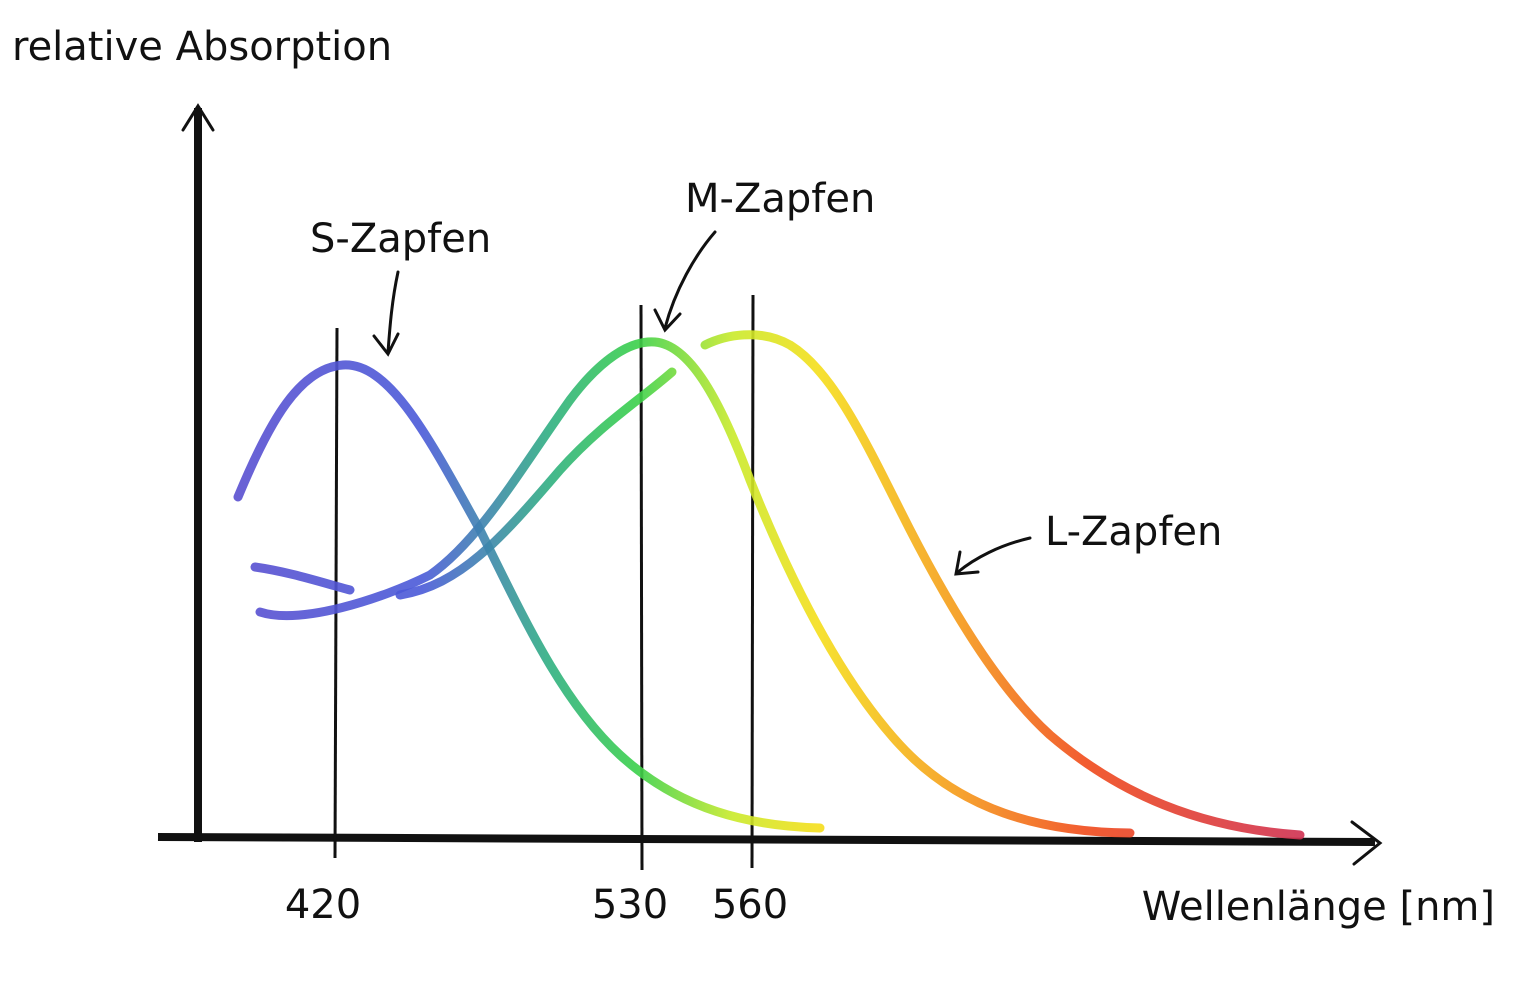 Image resolution: width=1535 pixels, height=1005 pixels. Describe the element at coordinates (630, 905) in the screenshot. I see `x-tick-label: 530` at that location.